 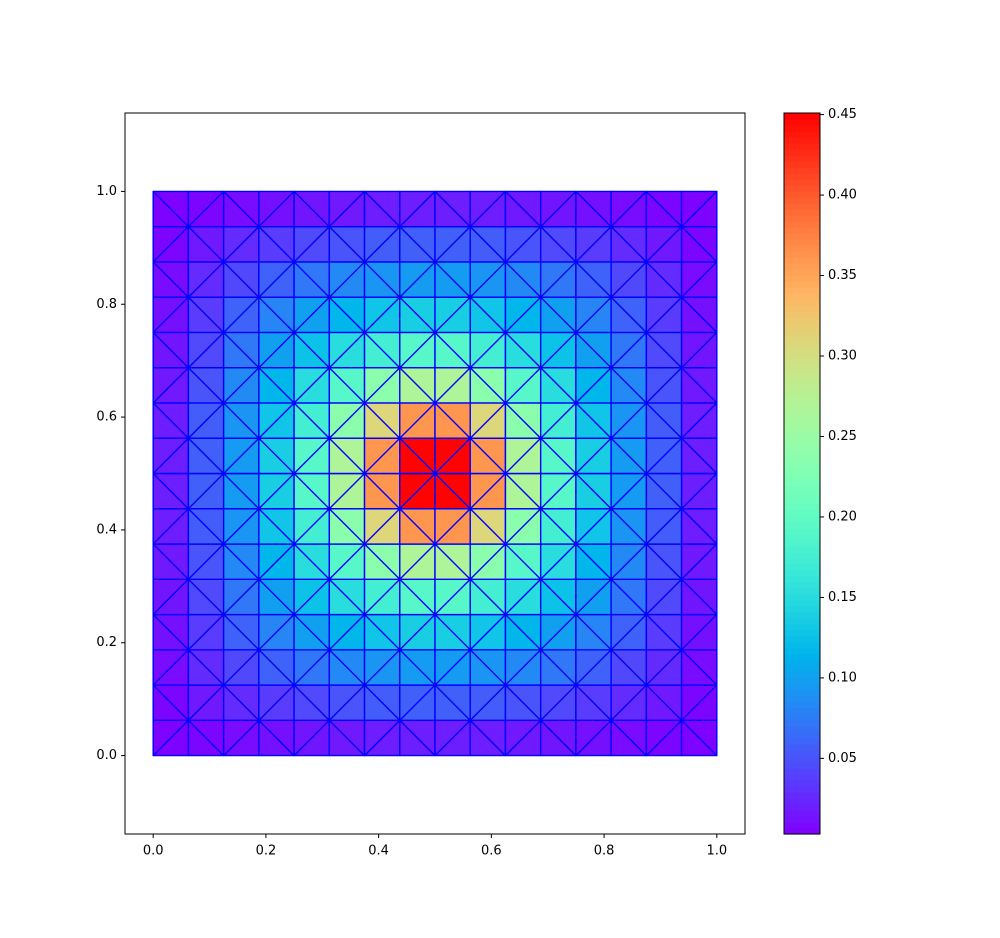 What do you see at coordinates (106, 755) in the screenshot?
I see `y-tick-label: 0.0` at bounding box center [106, 755].